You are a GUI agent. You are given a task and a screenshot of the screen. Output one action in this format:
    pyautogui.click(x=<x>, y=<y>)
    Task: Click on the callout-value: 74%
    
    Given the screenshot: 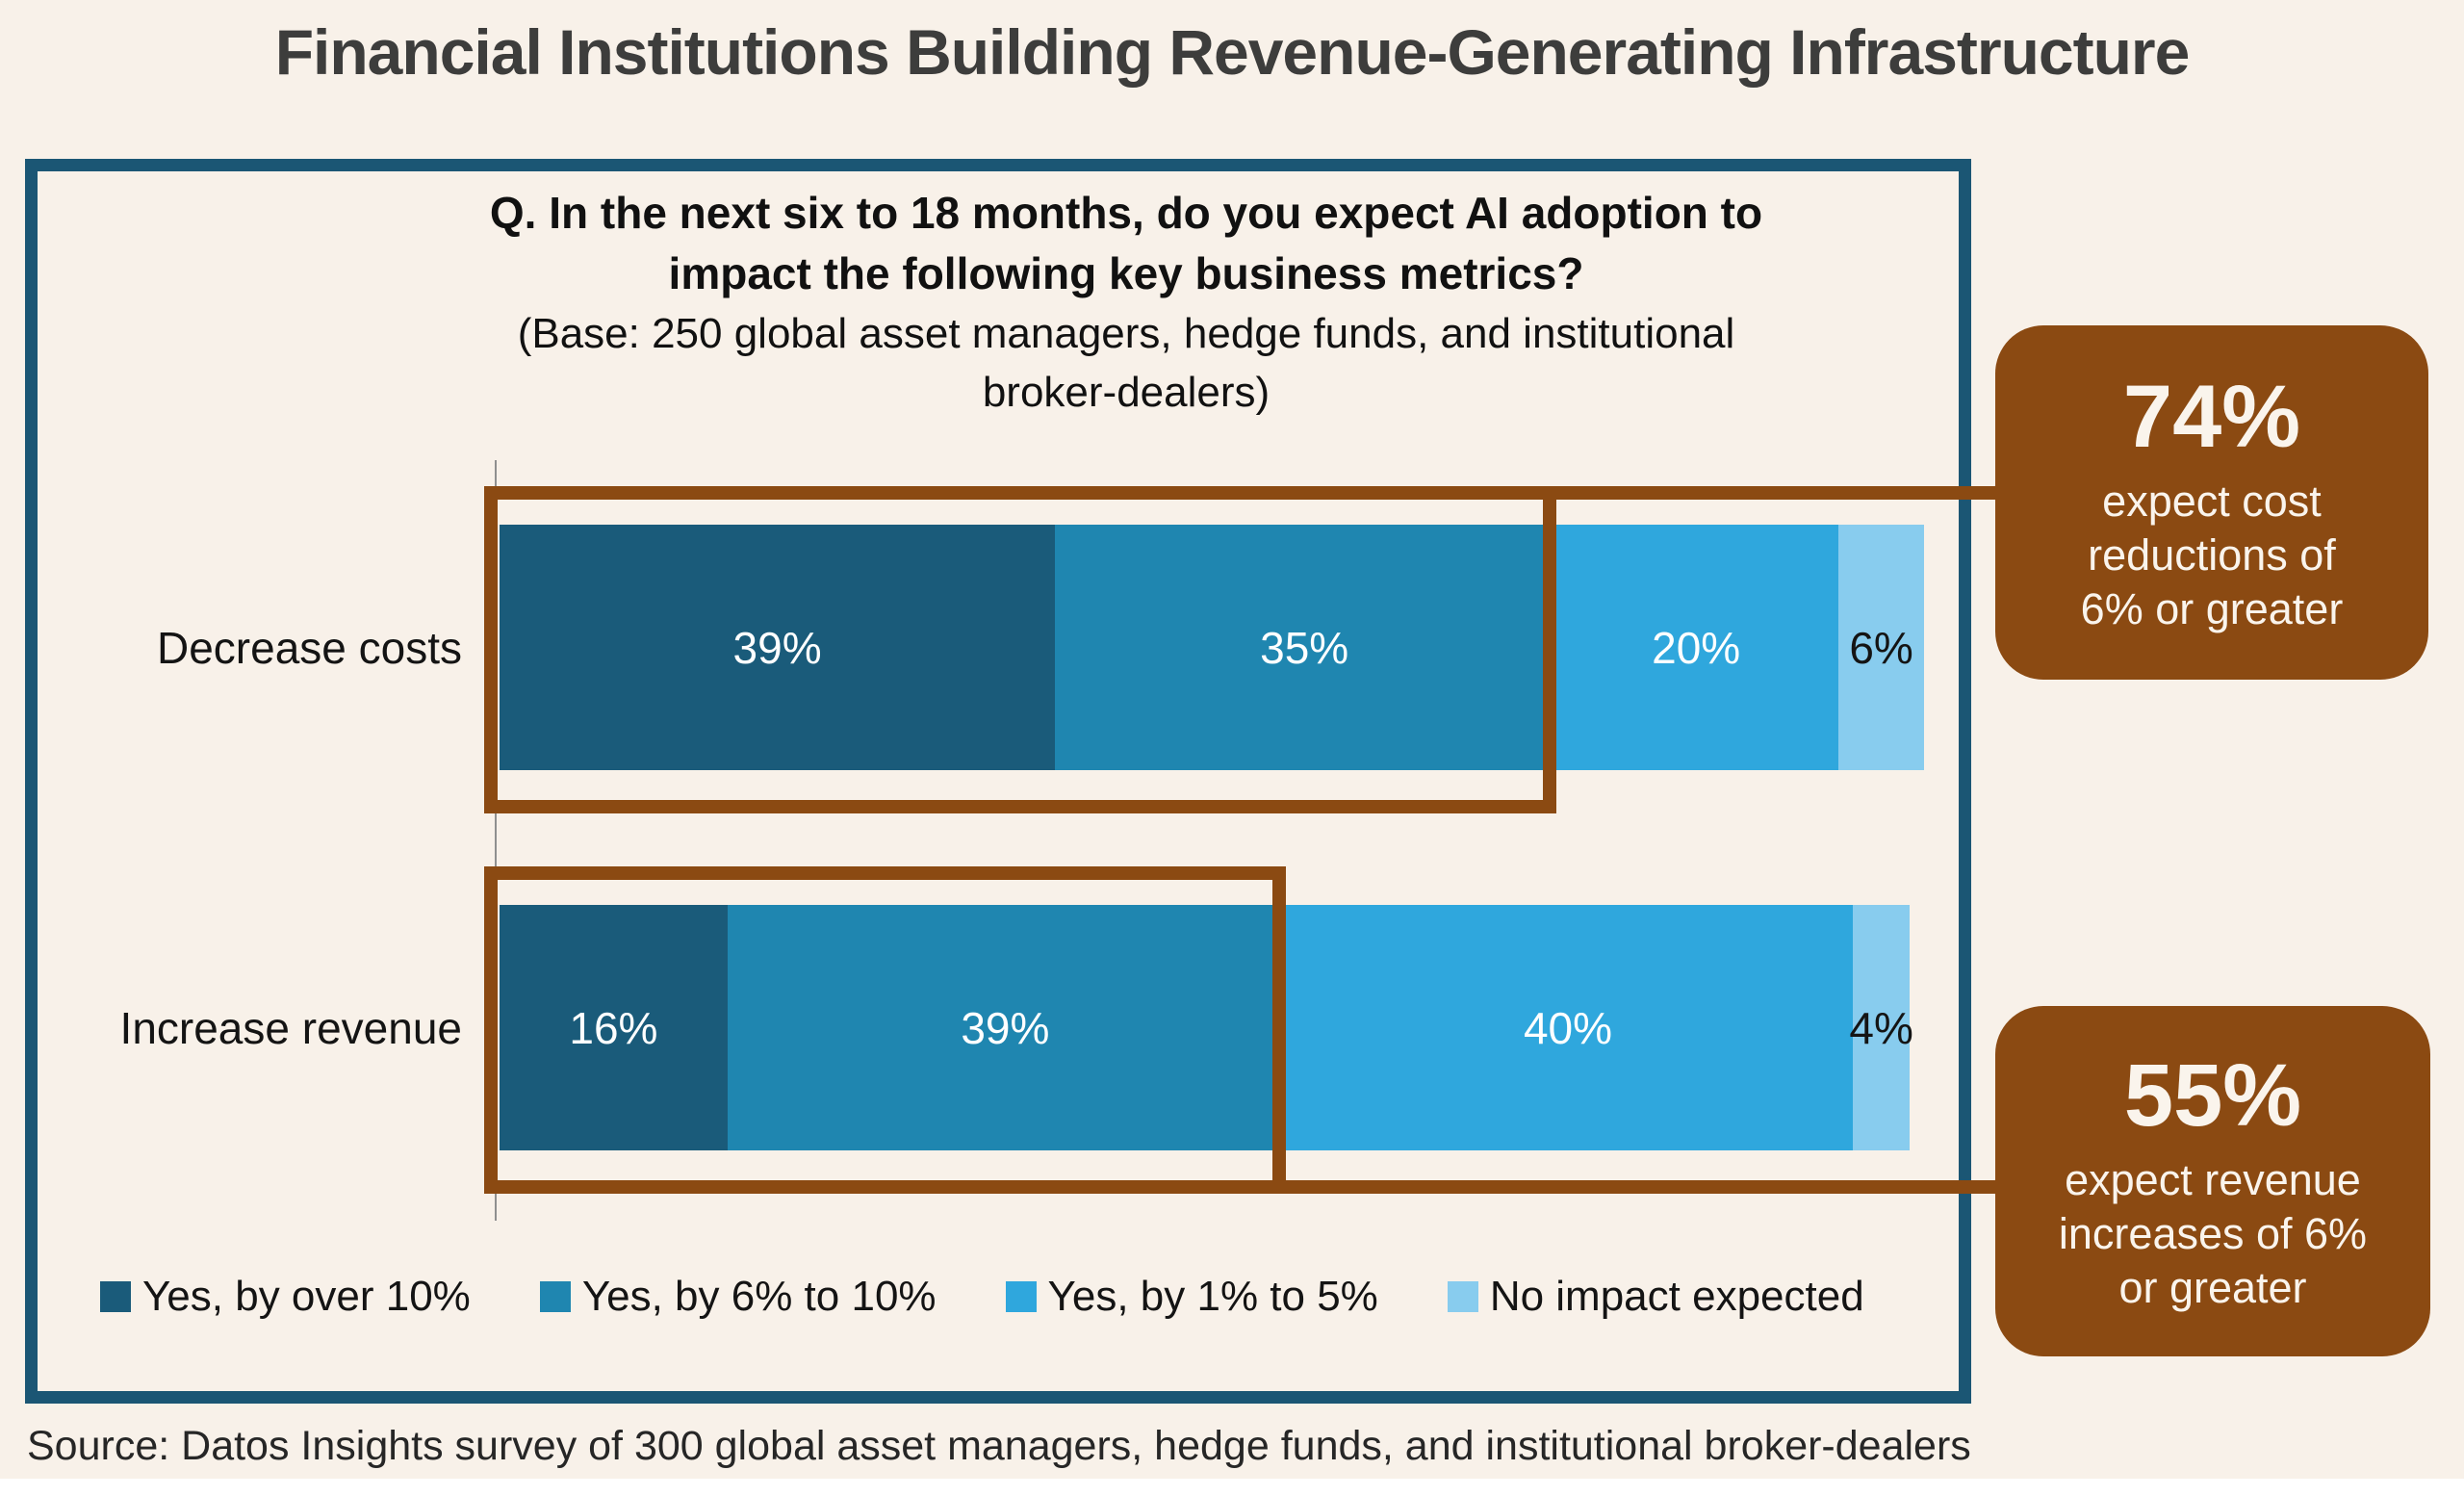 What is the action you would take?
    pyautogui.click(x=2211, y=417)
    